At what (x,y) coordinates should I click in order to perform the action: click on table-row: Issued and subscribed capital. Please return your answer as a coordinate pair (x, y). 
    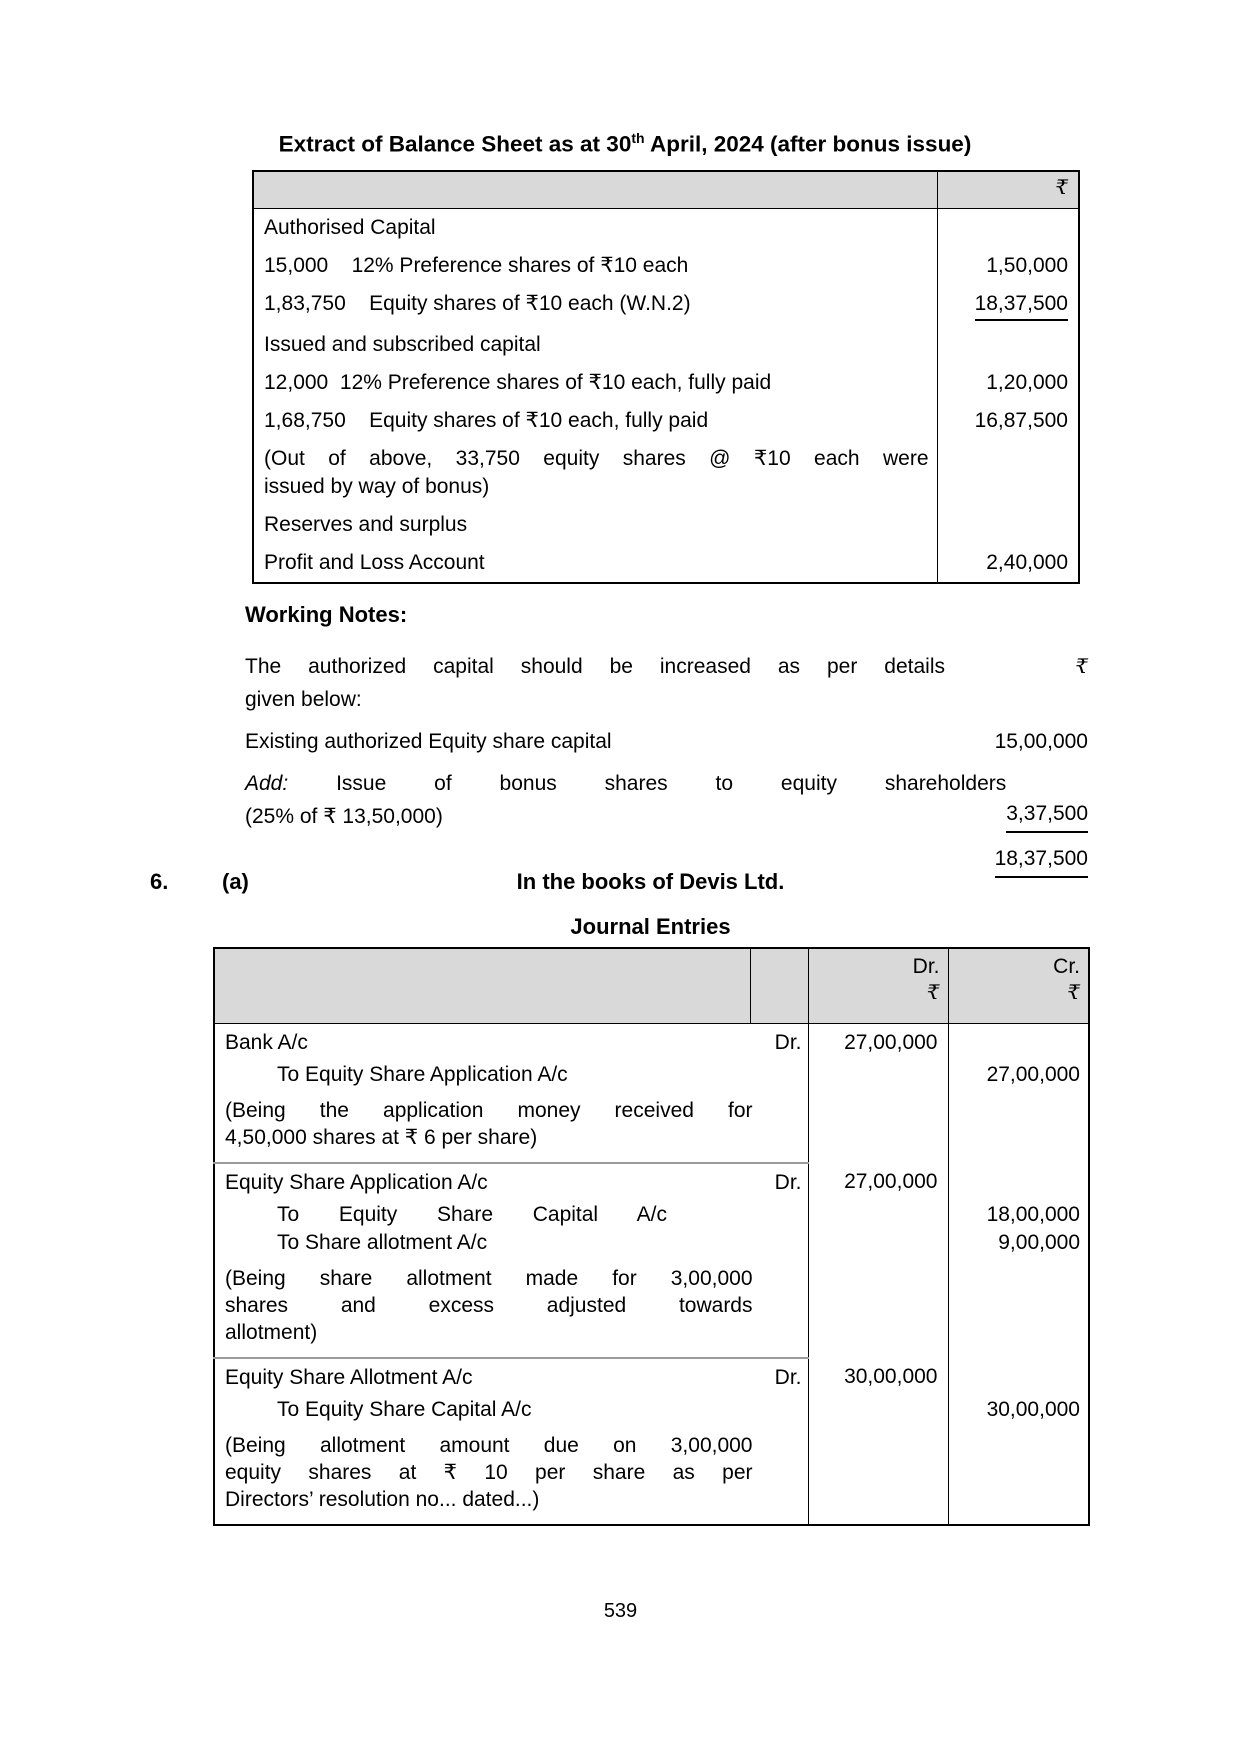
    Looking at the image, I should click on (666, 345).